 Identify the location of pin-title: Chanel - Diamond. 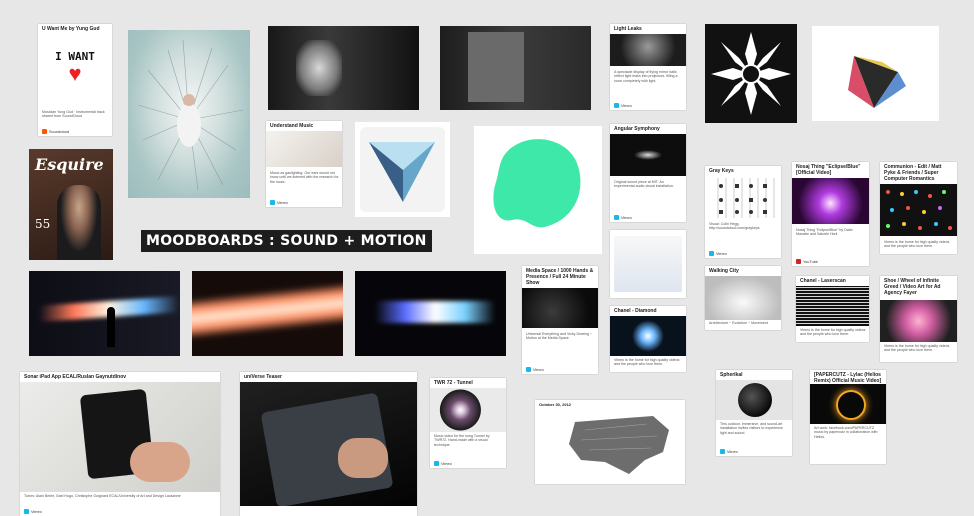
(635, 311).